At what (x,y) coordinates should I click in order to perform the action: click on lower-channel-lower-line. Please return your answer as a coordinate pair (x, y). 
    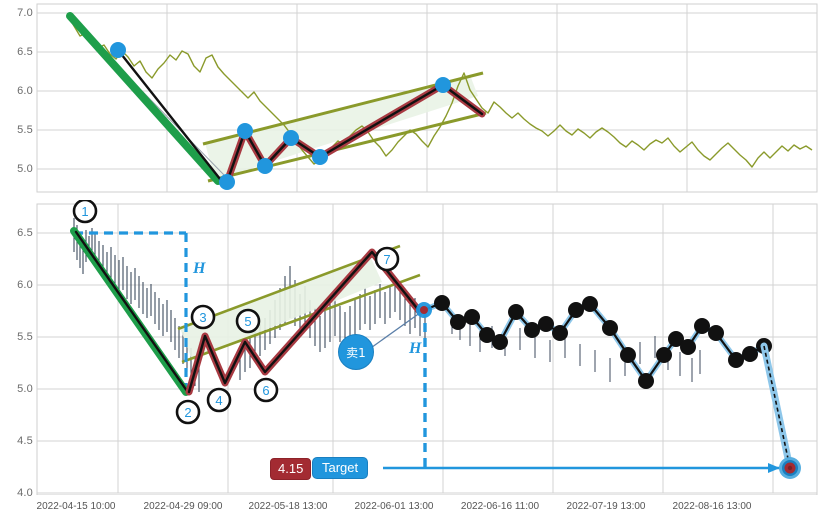
    Looking at the image, I should click on (301, 318).